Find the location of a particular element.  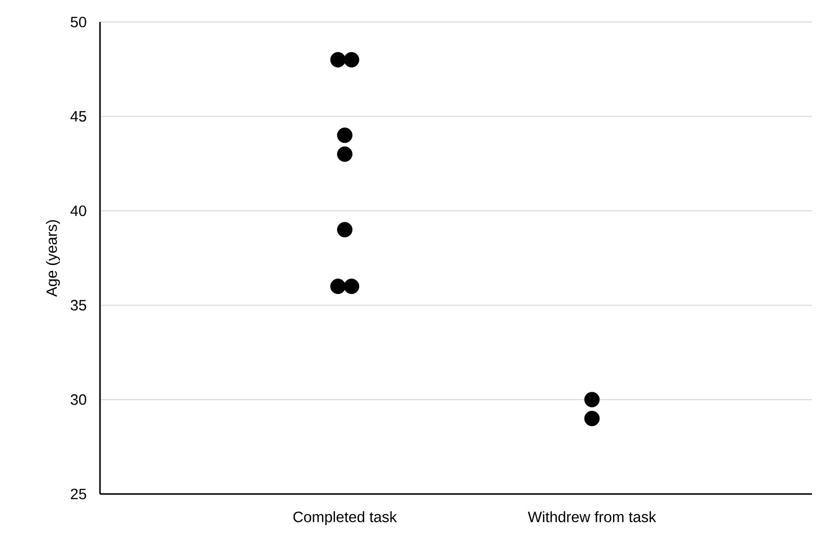

y-axis-title: Age (years) is located at coordinates (53, 258).